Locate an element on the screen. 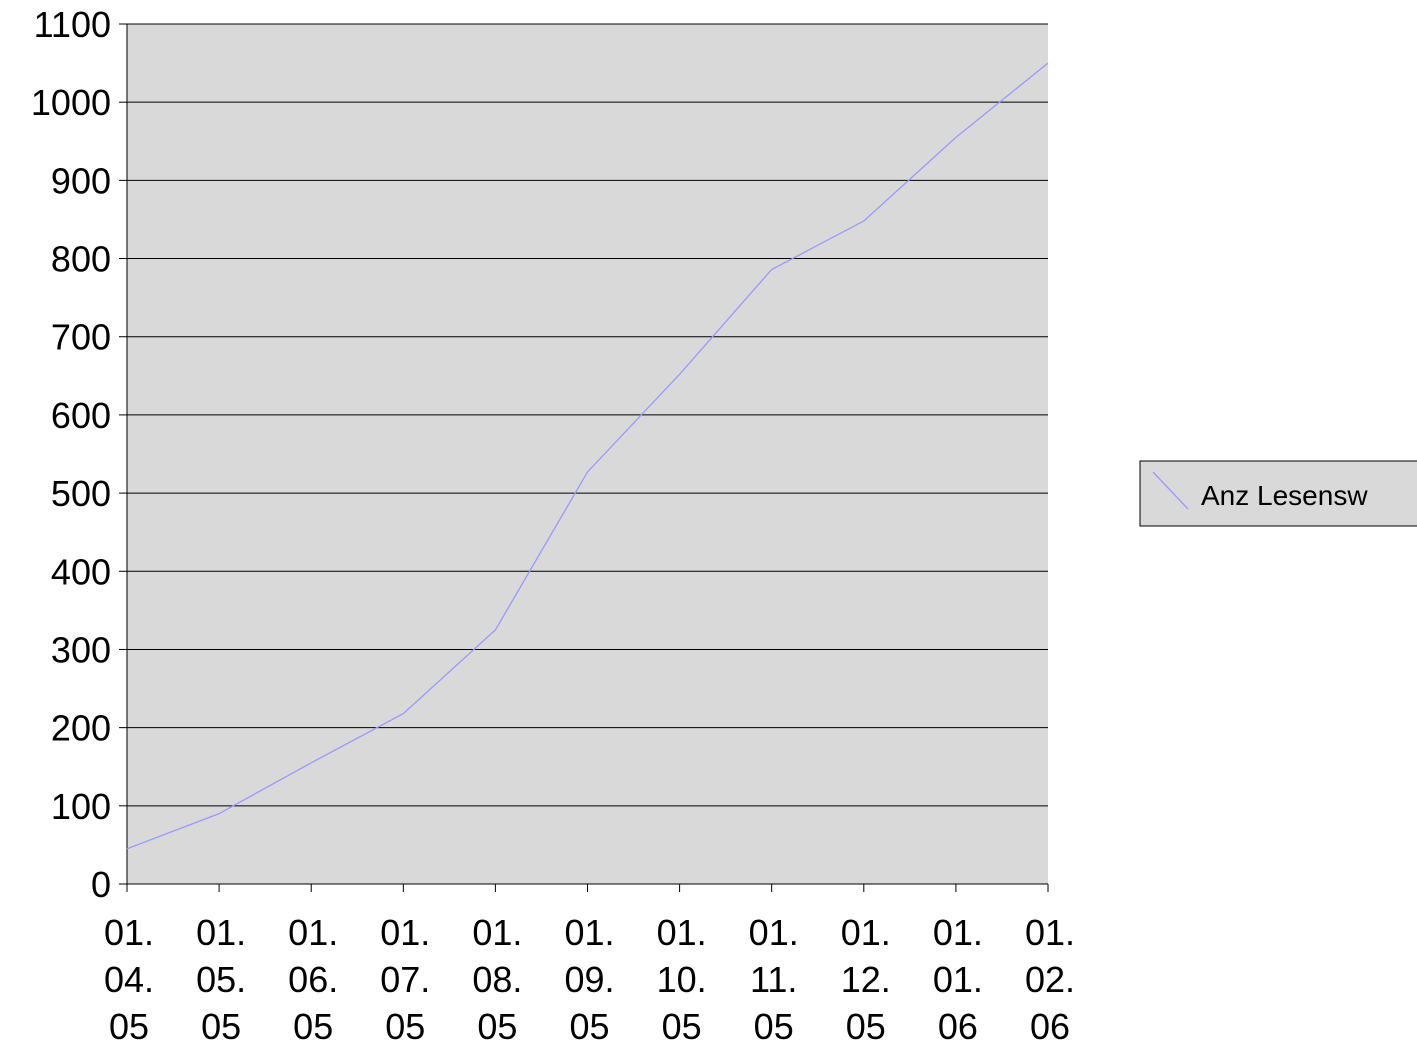 The image size is (1417, 1045). x-tick-label-6: 01. 10. 05 is located at coordinates (682, 978).